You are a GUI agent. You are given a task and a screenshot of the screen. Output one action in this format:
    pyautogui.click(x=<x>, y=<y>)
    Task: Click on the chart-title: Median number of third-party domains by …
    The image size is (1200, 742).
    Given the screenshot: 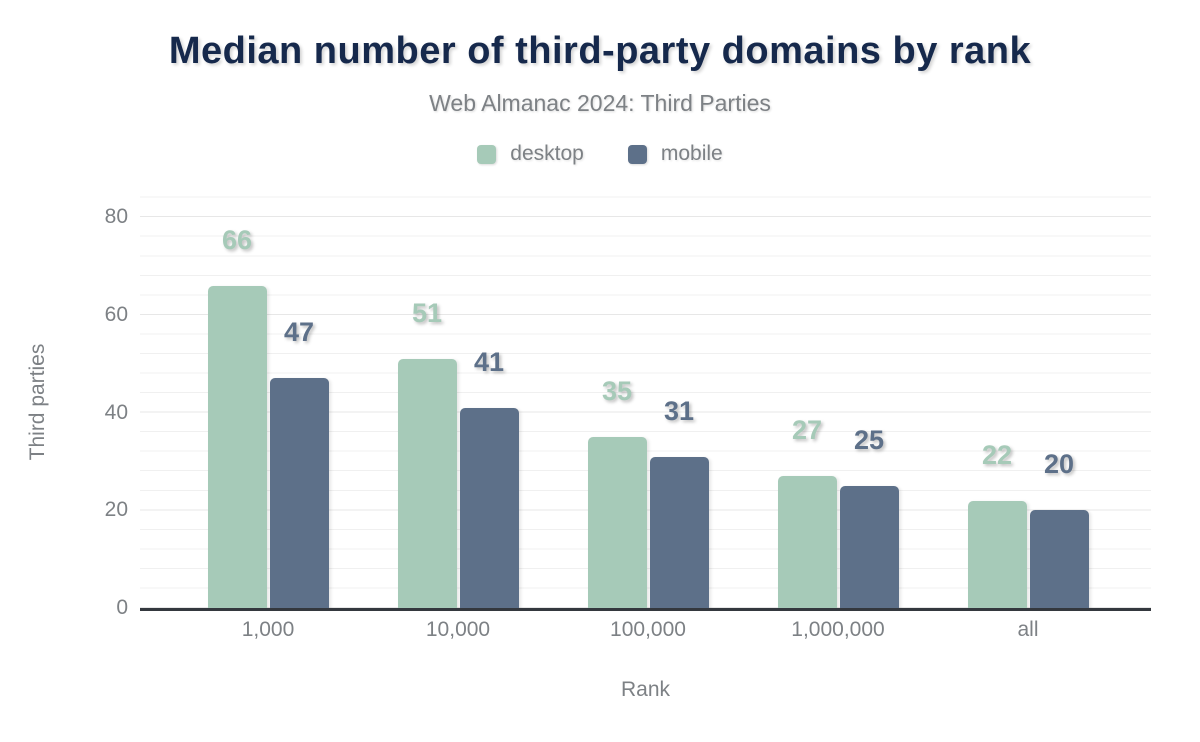 What is the action you would take?
    pyautogui.click(x=600, y=51)
    